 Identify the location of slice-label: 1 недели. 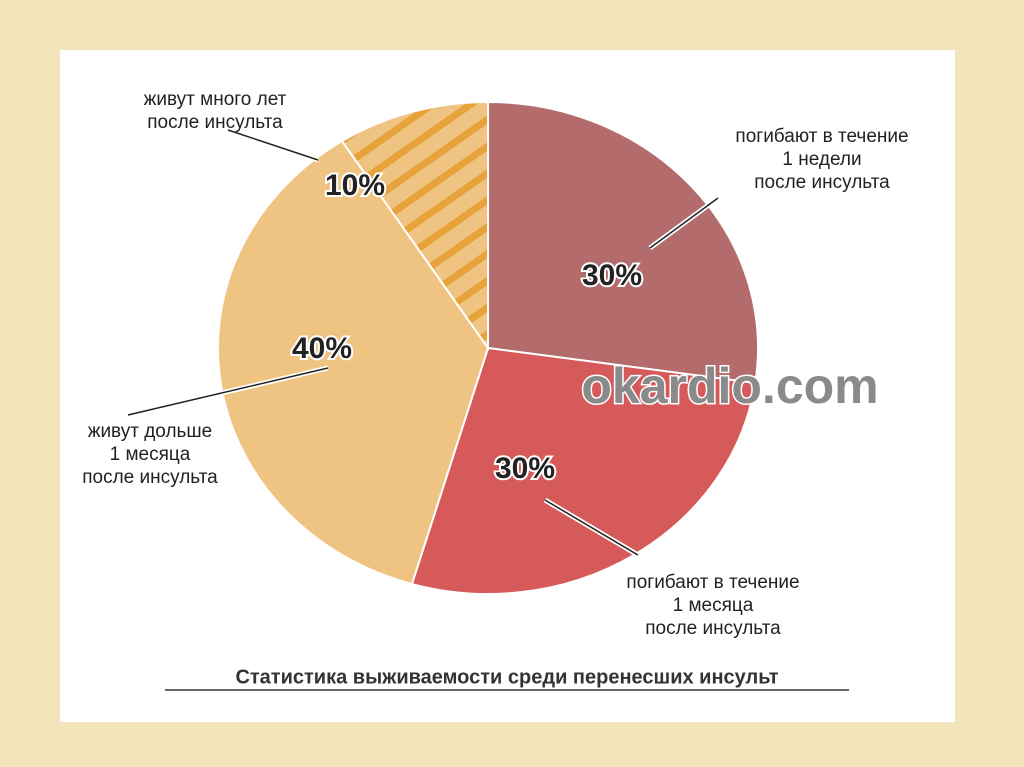
(821, 159).